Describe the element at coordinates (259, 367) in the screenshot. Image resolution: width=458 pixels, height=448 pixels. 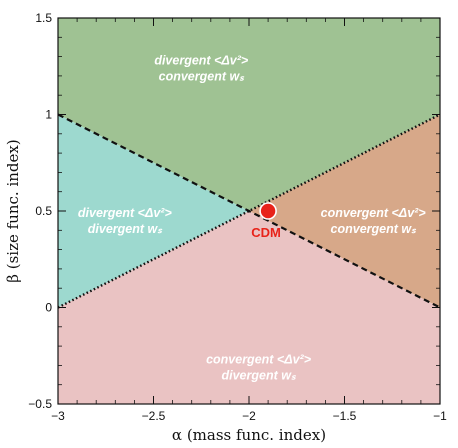
I see `region-label: convergent <Δv²> divergent wₛ` at that location.